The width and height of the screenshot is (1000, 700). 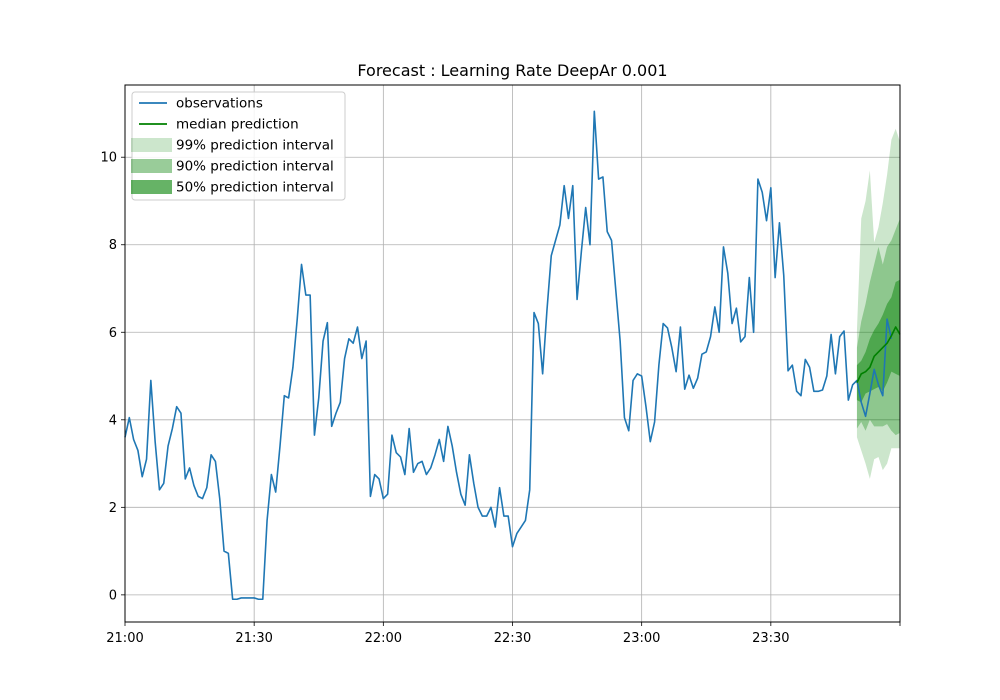 What do you see at coordinates (878, 354) in the screenshot?
I see `median-prediction-line` at bounding box center [878, 354].